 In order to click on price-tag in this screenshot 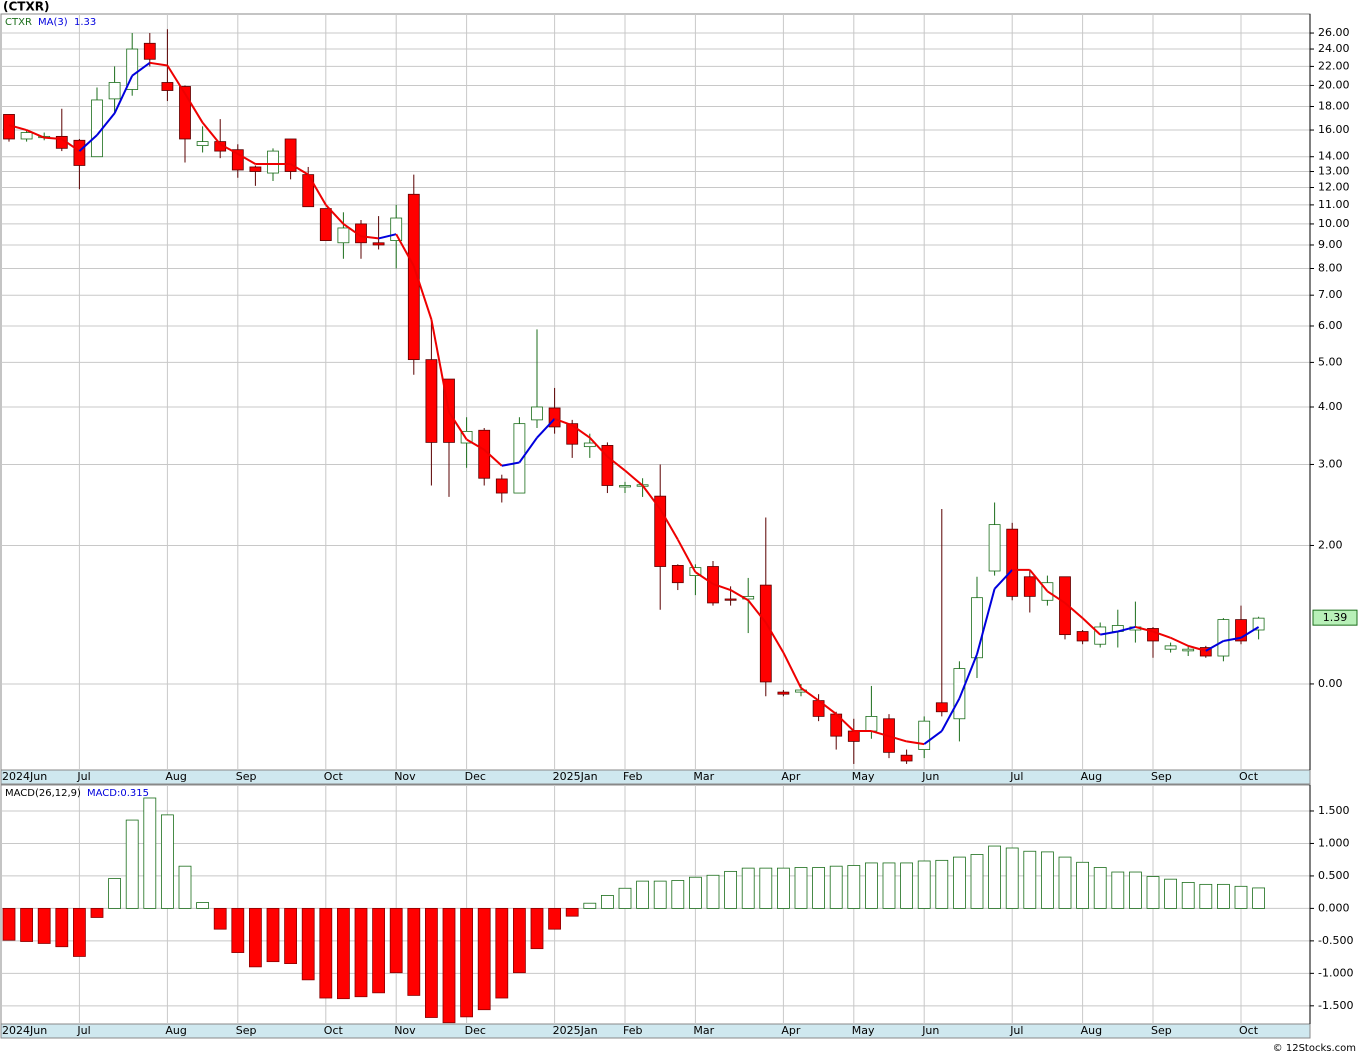, I will do `click(1335, 617)`.